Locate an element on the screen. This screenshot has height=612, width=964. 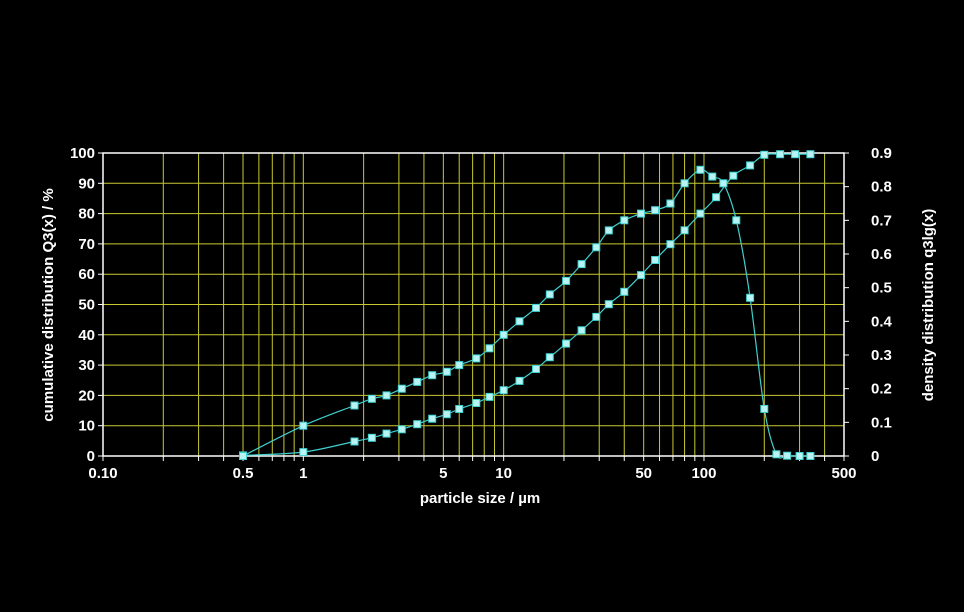
y-right-tick-label: 0.3 is located at coordinates (881, 355).